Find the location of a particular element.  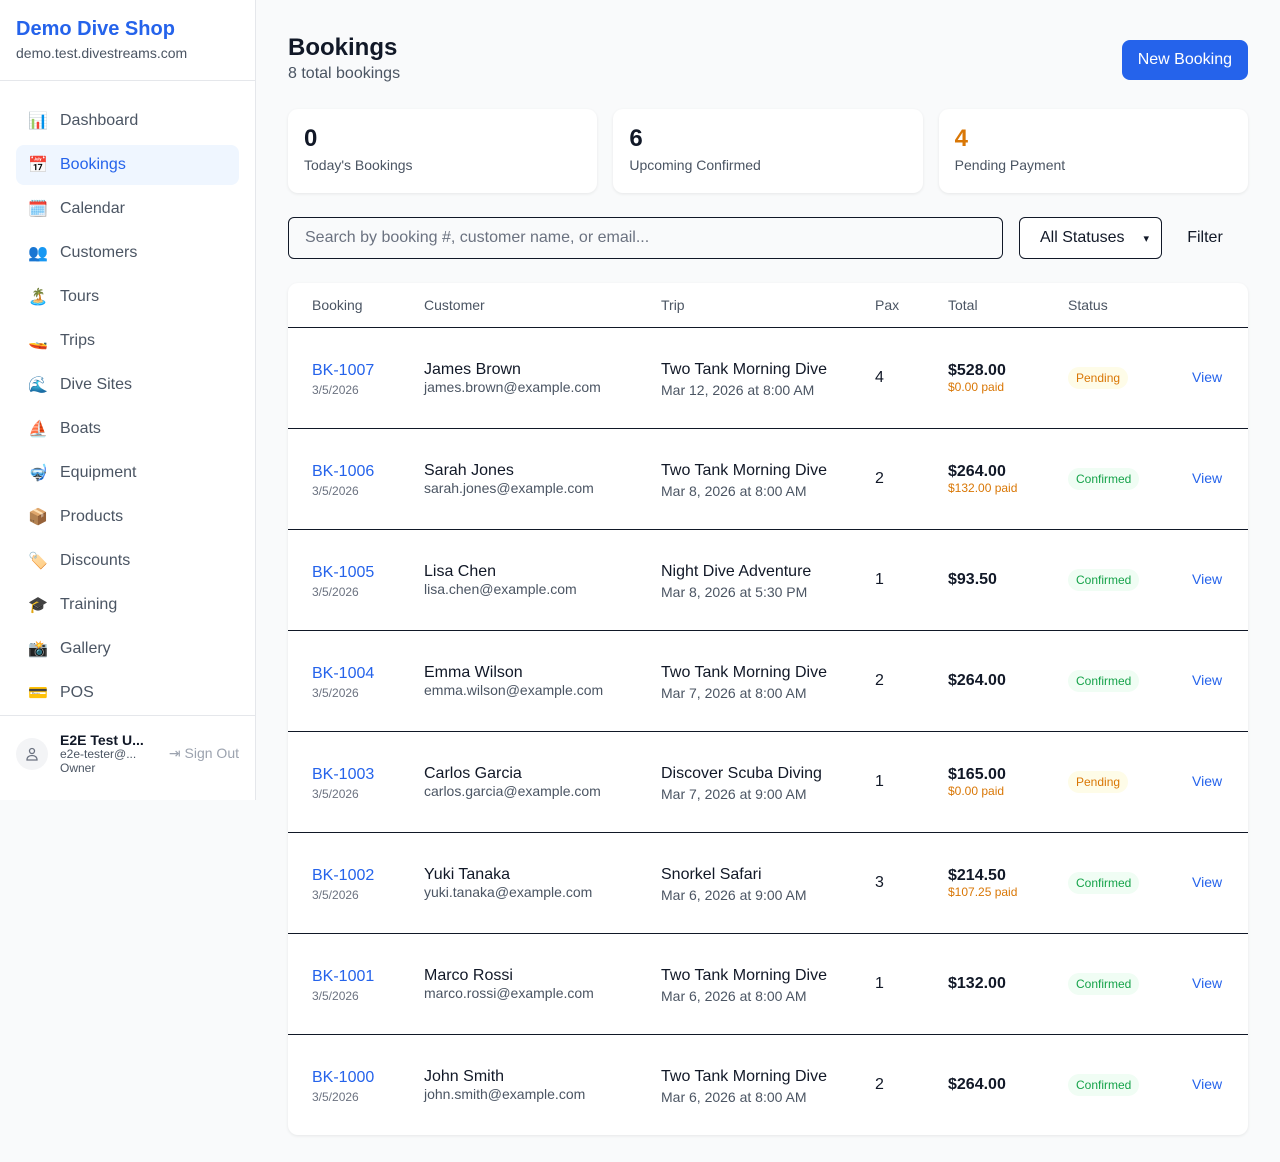

sidebar-item-trips: 🚤 Trips is located at coordinates (127, 341).